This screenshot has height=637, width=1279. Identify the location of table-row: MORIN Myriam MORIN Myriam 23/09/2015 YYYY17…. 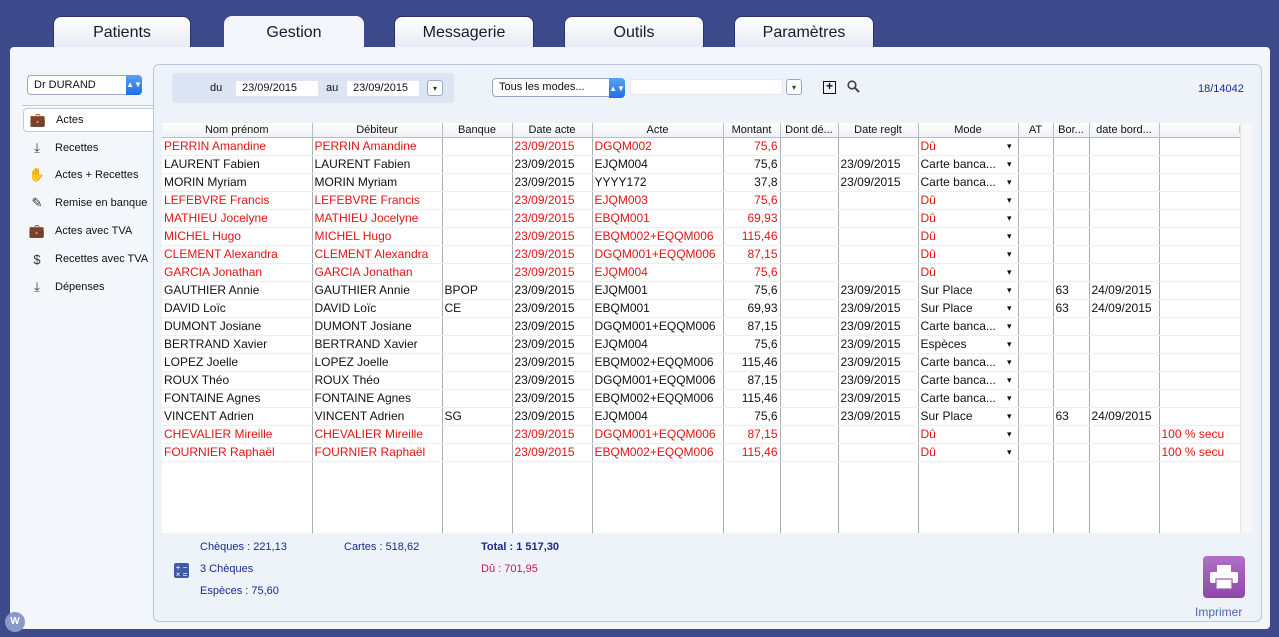
(707, 182).